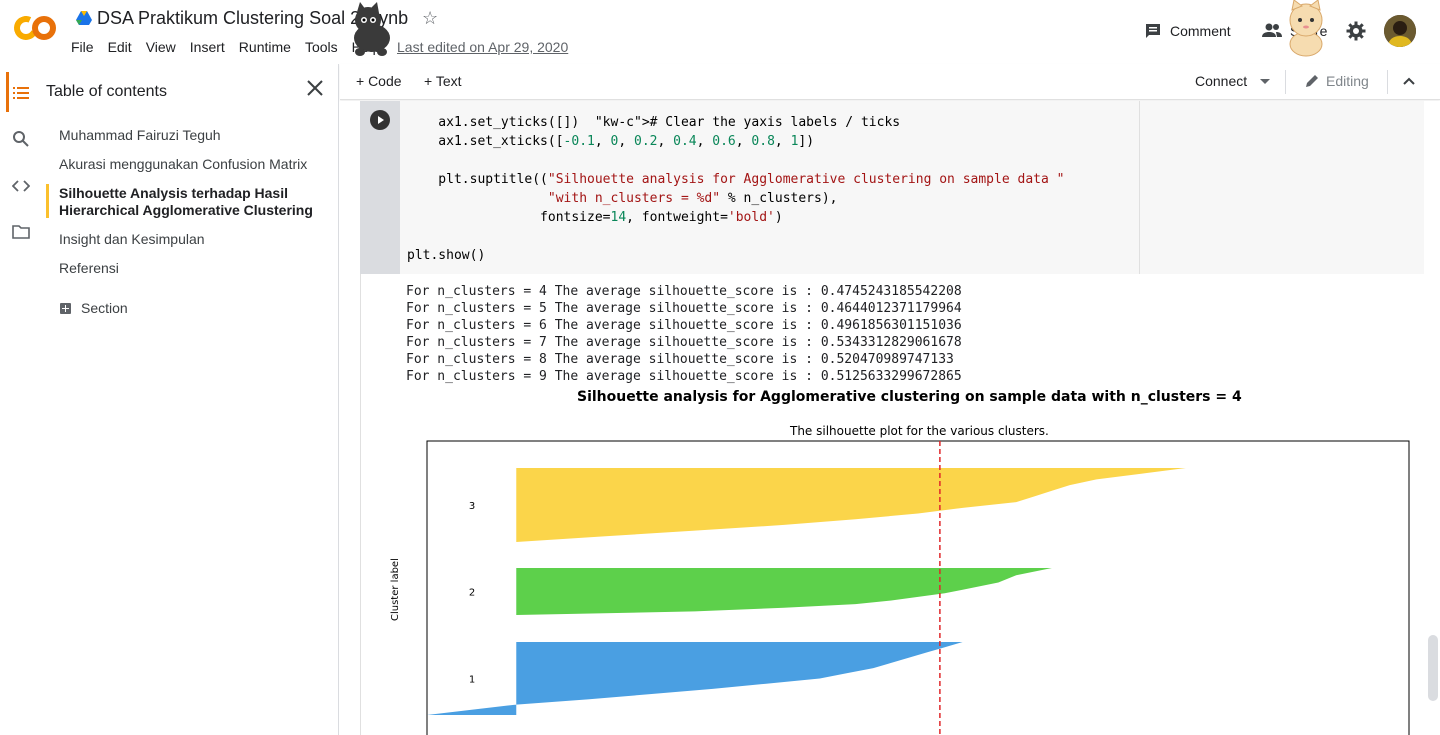  What do you see at coordinates (264, 47) in the screenshot?
I see `menu-runtime: Runtime` at bounding box center [264, 47].